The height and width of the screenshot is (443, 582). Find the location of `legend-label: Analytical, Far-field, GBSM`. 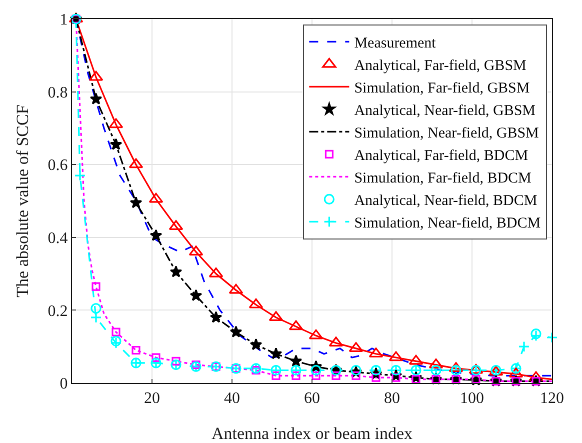

legend-label: Analytical, Far-field, GBSM is located at coordinates (440, 66).